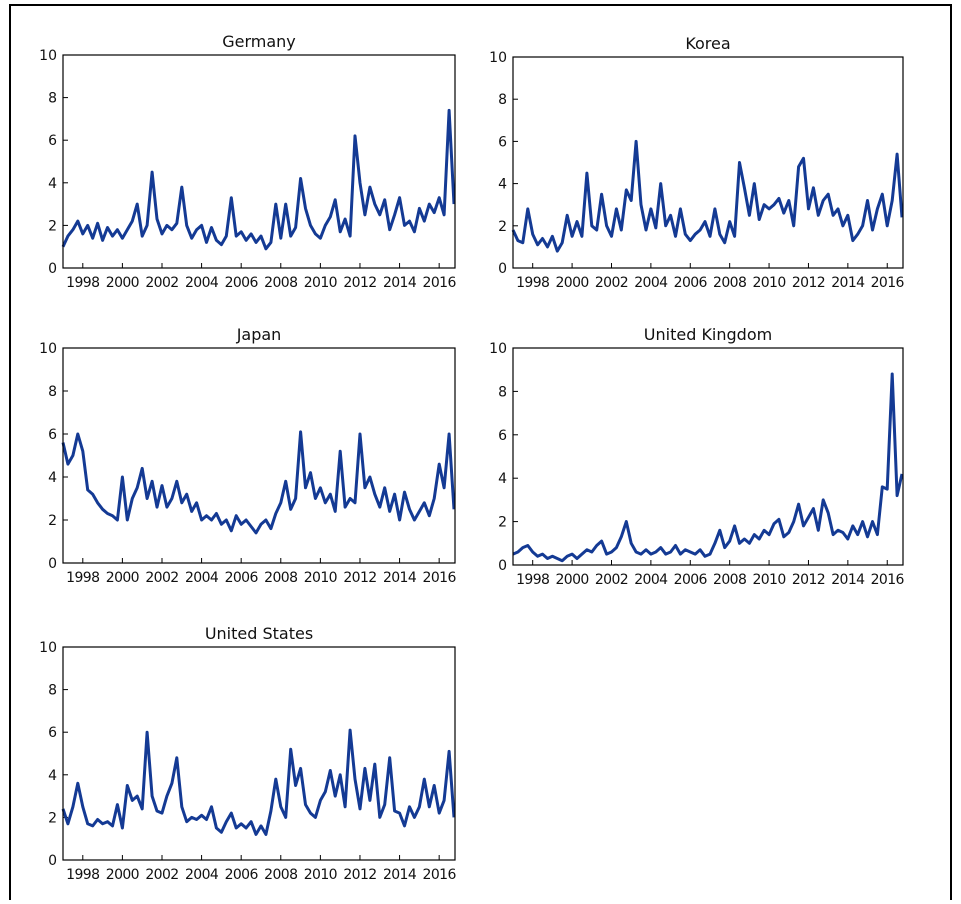  I want to click on panel-title: Korea, so click(707, 43).